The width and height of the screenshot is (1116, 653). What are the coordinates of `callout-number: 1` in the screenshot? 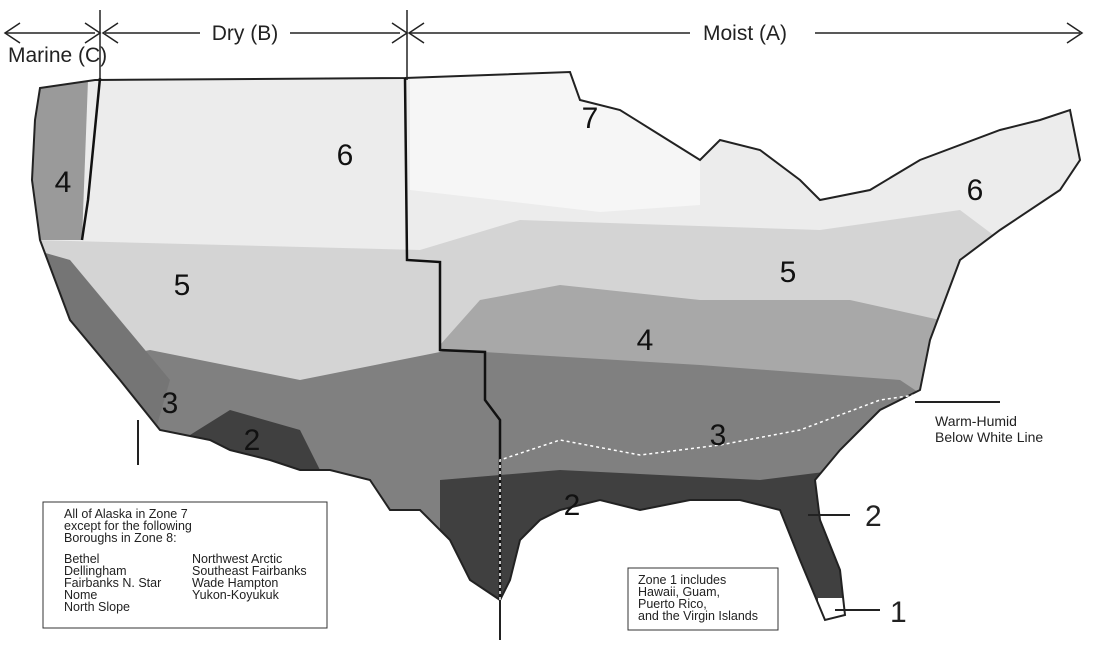 It's located at (898, 612).